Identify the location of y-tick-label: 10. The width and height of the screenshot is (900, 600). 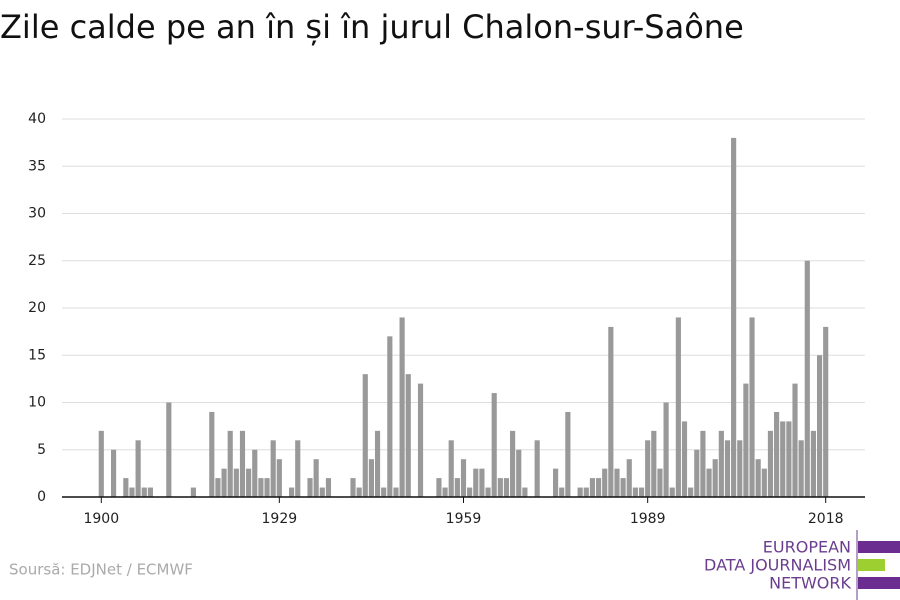
(37, 403).